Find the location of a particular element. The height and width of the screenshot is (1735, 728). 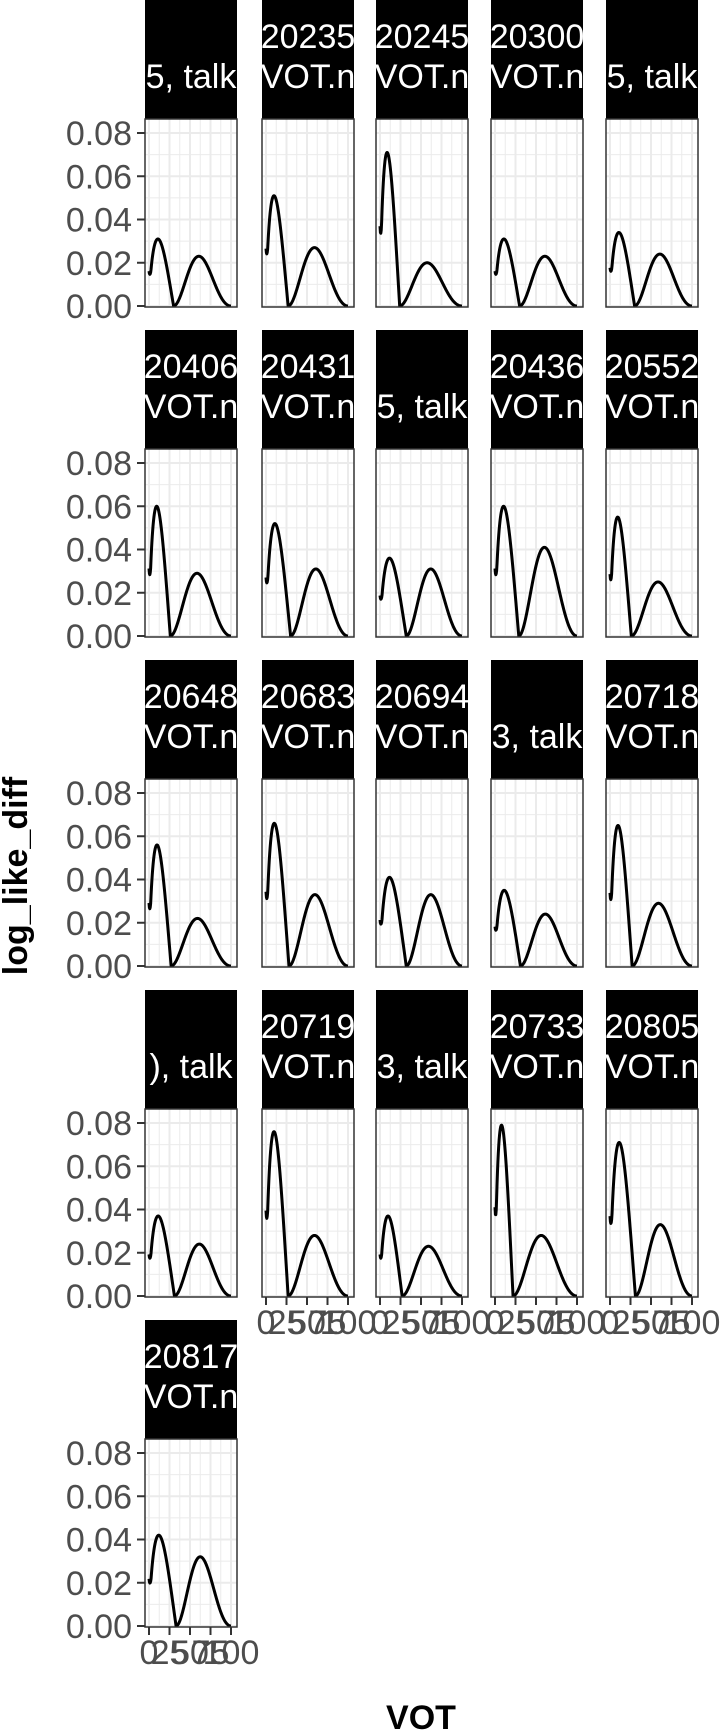

y-axis-title: log_like_diff is located at coordinates (17, 875).